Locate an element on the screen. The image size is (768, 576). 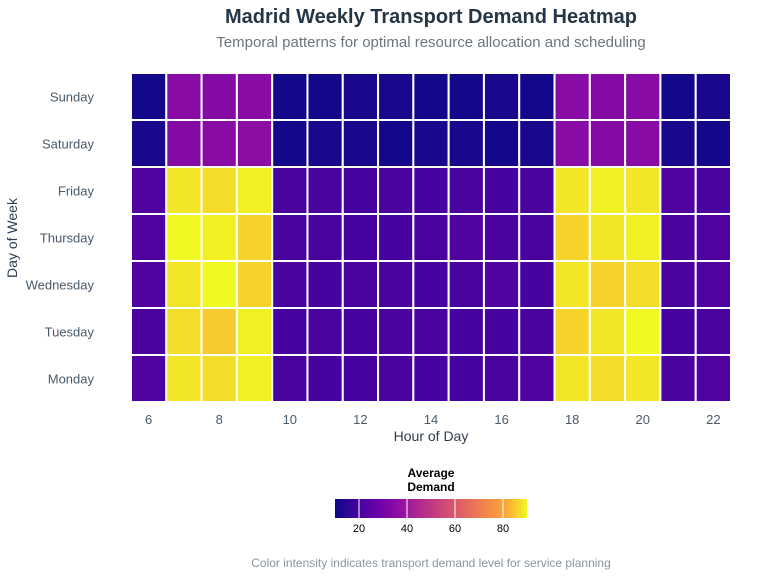
y-tick-label: Tuesday is located at coordinates (70, 332).